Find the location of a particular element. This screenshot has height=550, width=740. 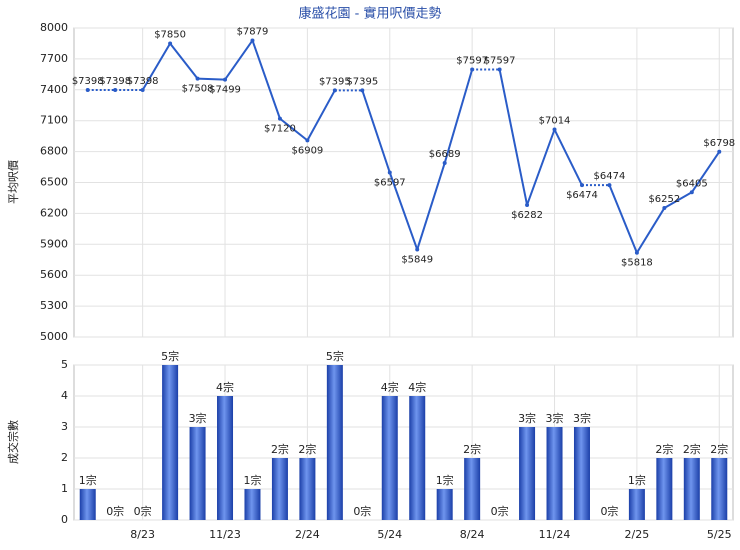

y-tick-label: 8000 is located at coordinates (54, 27).